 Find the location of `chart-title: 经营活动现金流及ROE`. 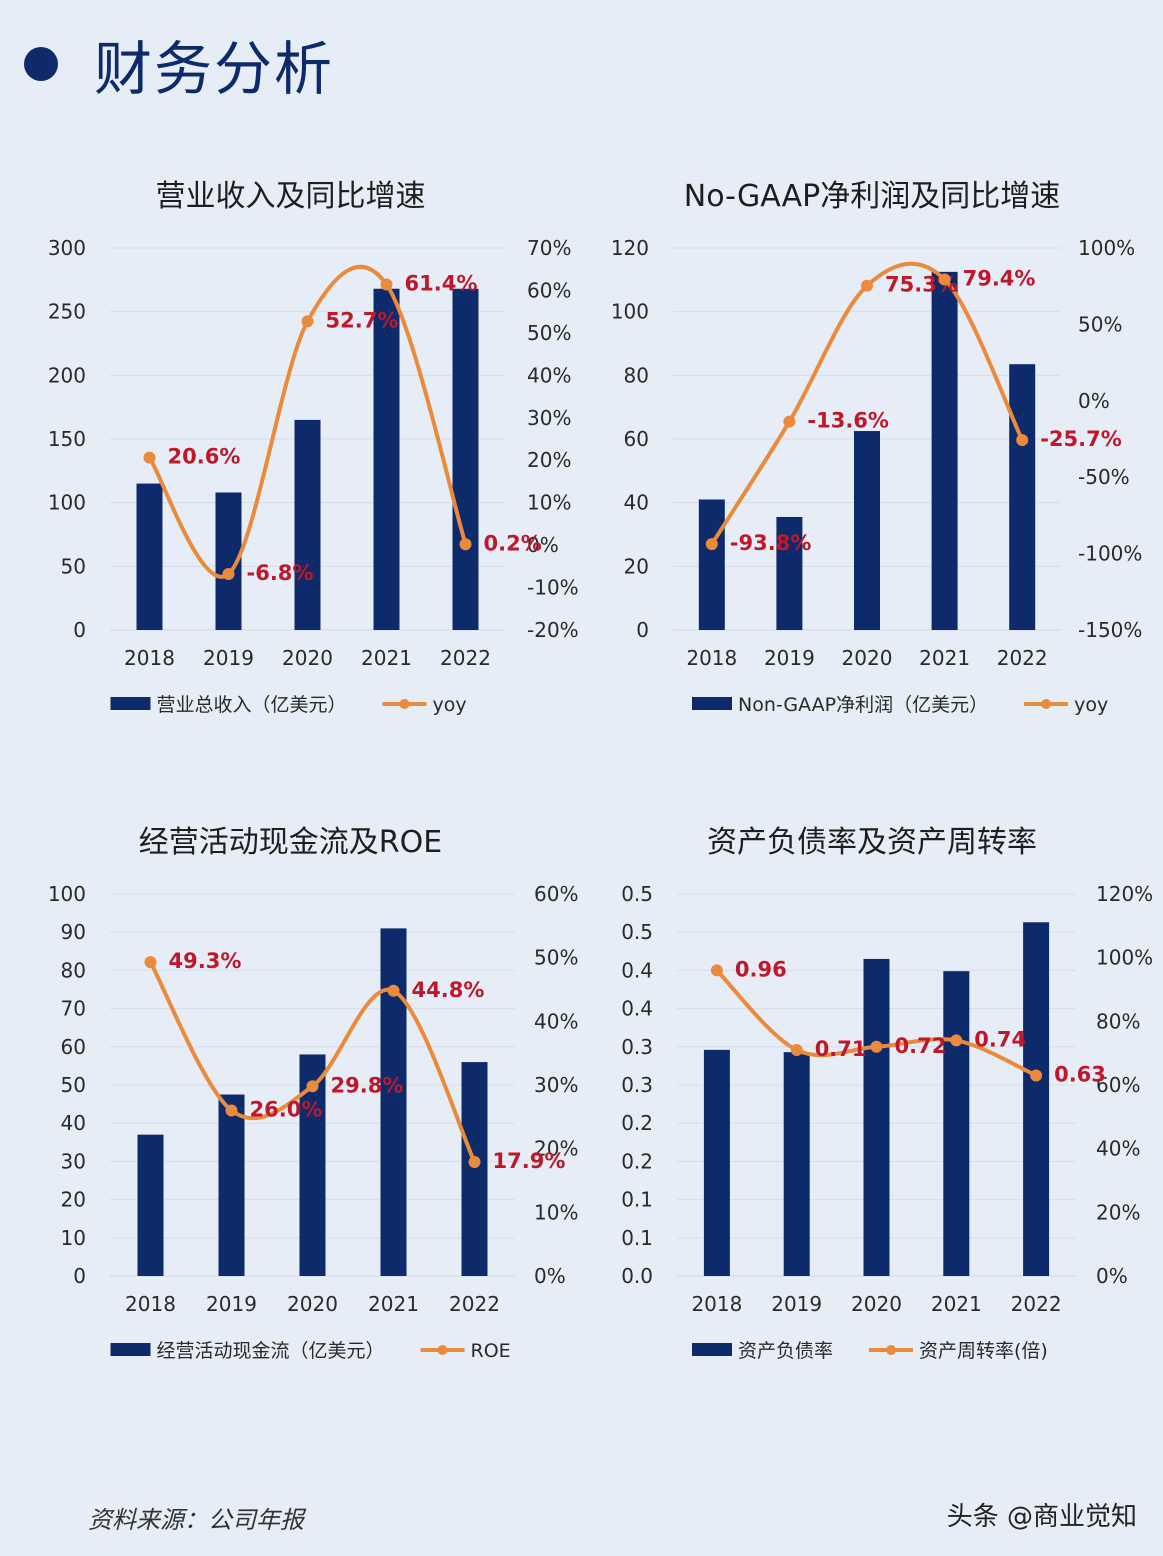

chart-title: 经营活动现金流及ROE is located at coordinates (290, 842).